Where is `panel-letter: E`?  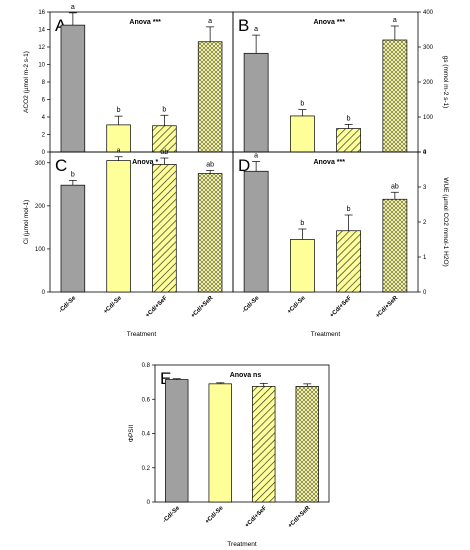 panel-letter: E is located at coordinates (165, 378).